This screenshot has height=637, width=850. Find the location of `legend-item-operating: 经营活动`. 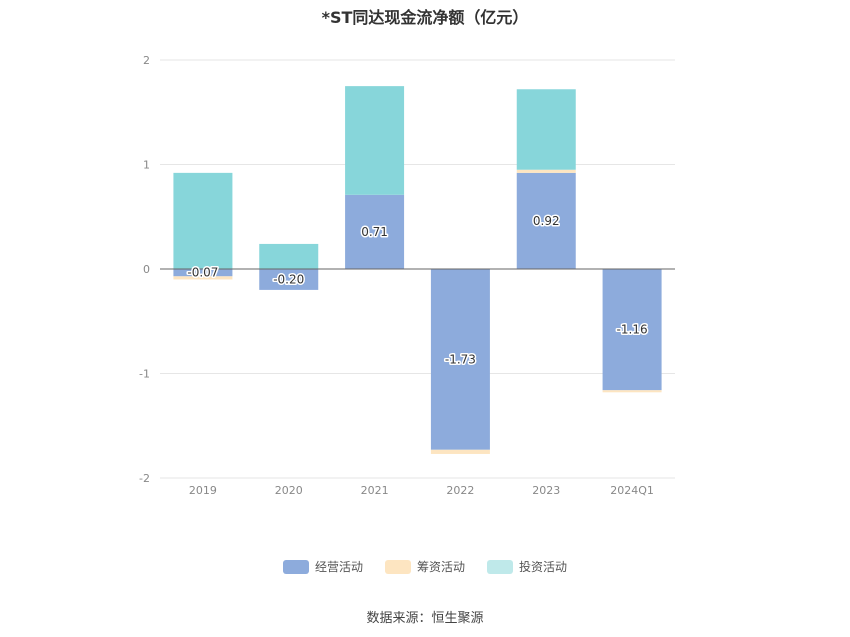

legend-item-operating: 经营活动 is located at coordinates (322, 566).